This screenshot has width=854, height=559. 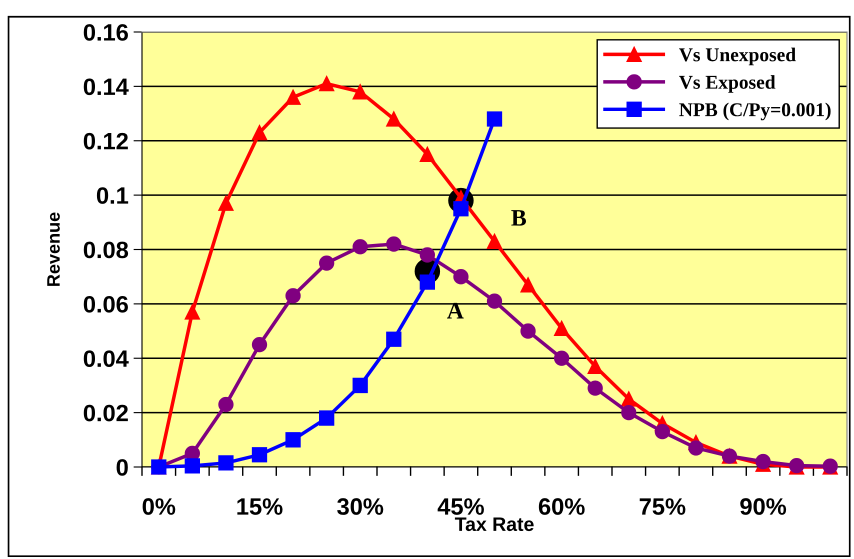 I want to click on x-tick-label: 30%, so click(x=360, y=506).